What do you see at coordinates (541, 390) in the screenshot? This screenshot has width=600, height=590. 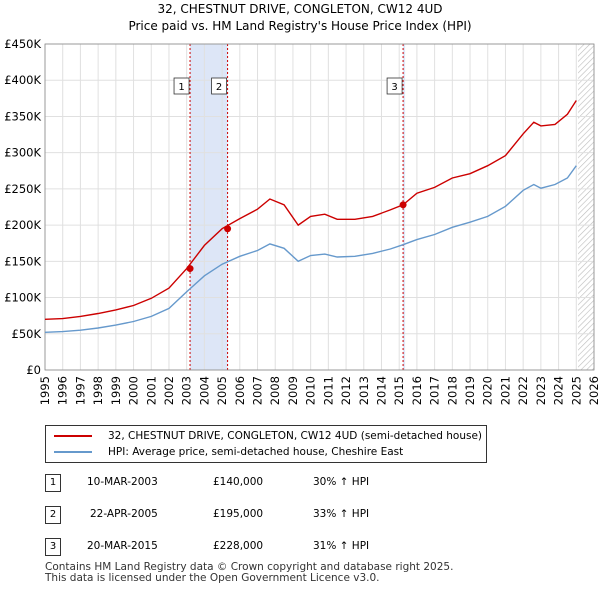 I see `x-tick-label: 2023` at bounding box center [541, 390].